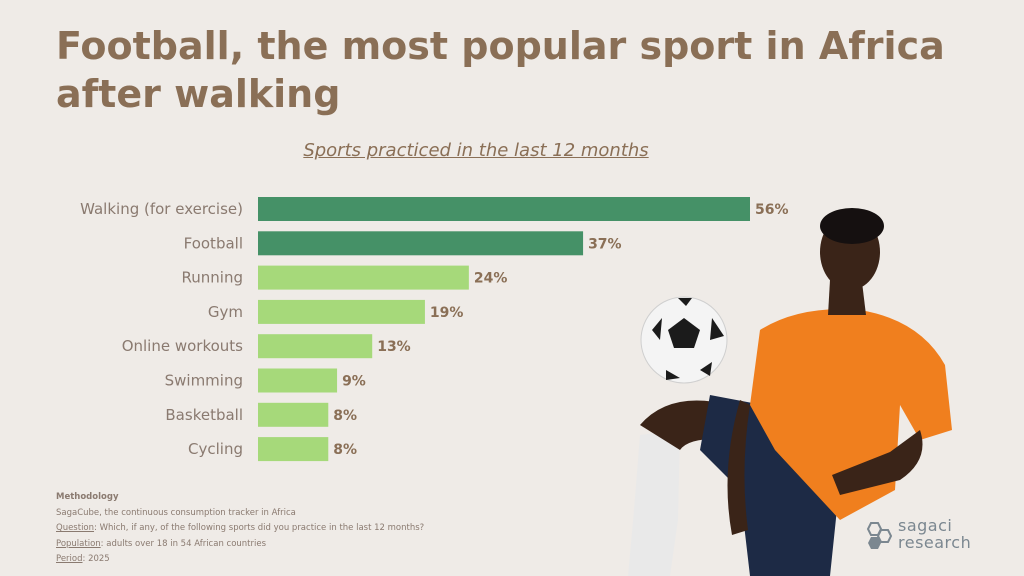 The image size is (1024, 576). Describe the element at coordinates (182, 346) in the screenshot. I see `category-label: Online workouts` at that location.